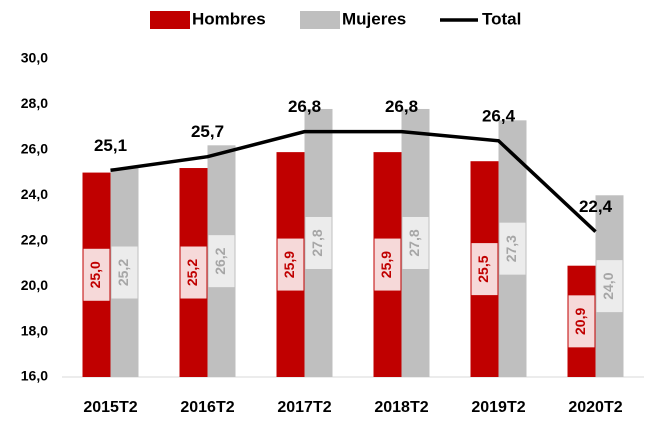 The width and height of the screenshot is (646, 429). Describe the element at coordinates (596, 206) in the screenshot. I see `total-label: 22,4` at that location.